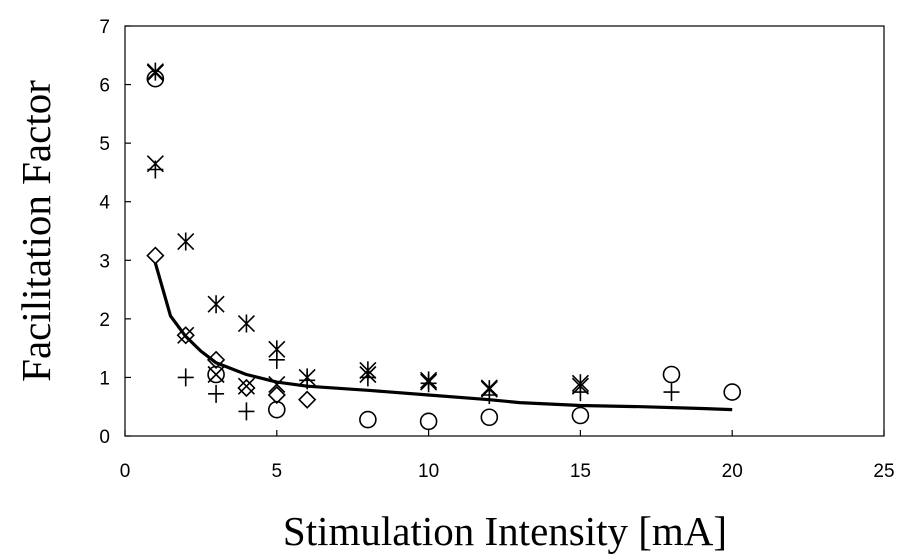 The width and height of the screenshot is (900, 557). What do you see at coordinates (277, 471) in the screenshot?
I see `x-tick-label: 5` at bounding box center [277, 471].